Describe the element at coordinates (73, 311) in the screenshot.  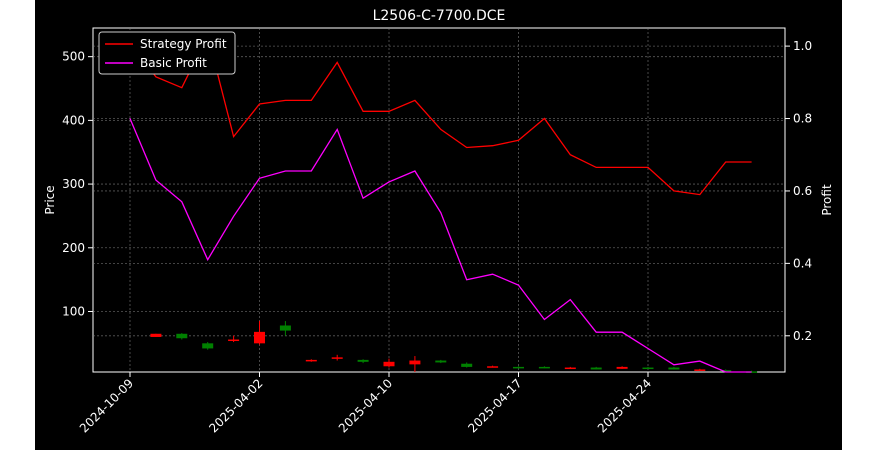
I see `y-tick-label-left: 100` at that location.